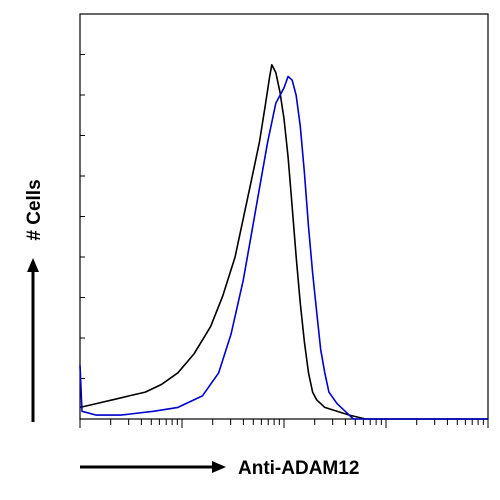 This screenshot has width=500, height=500. Describe the element at coordinates (219, 467) in the screenshot. I see `x-axis-arrowhead` at that location.